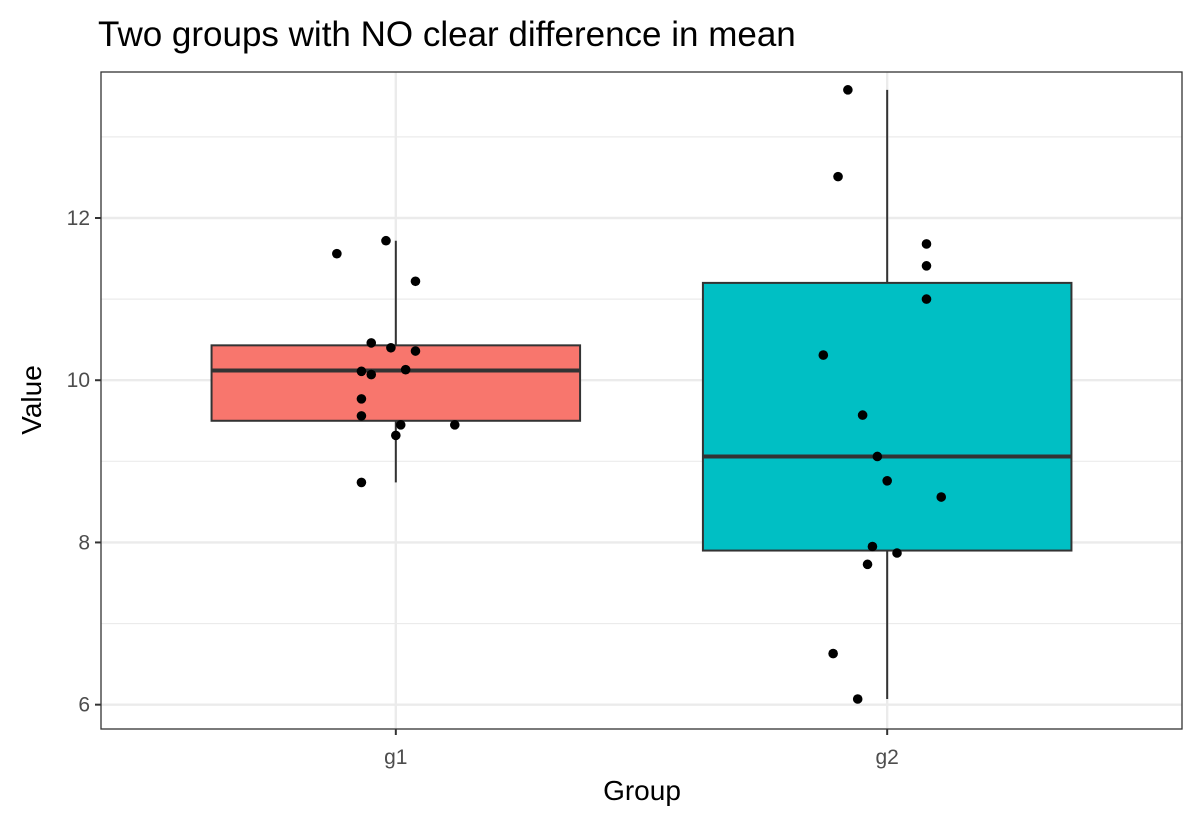 The width and height of the screenshot is (1200, 825). I want to click on x-axis-title: Group, so click(642, 790).